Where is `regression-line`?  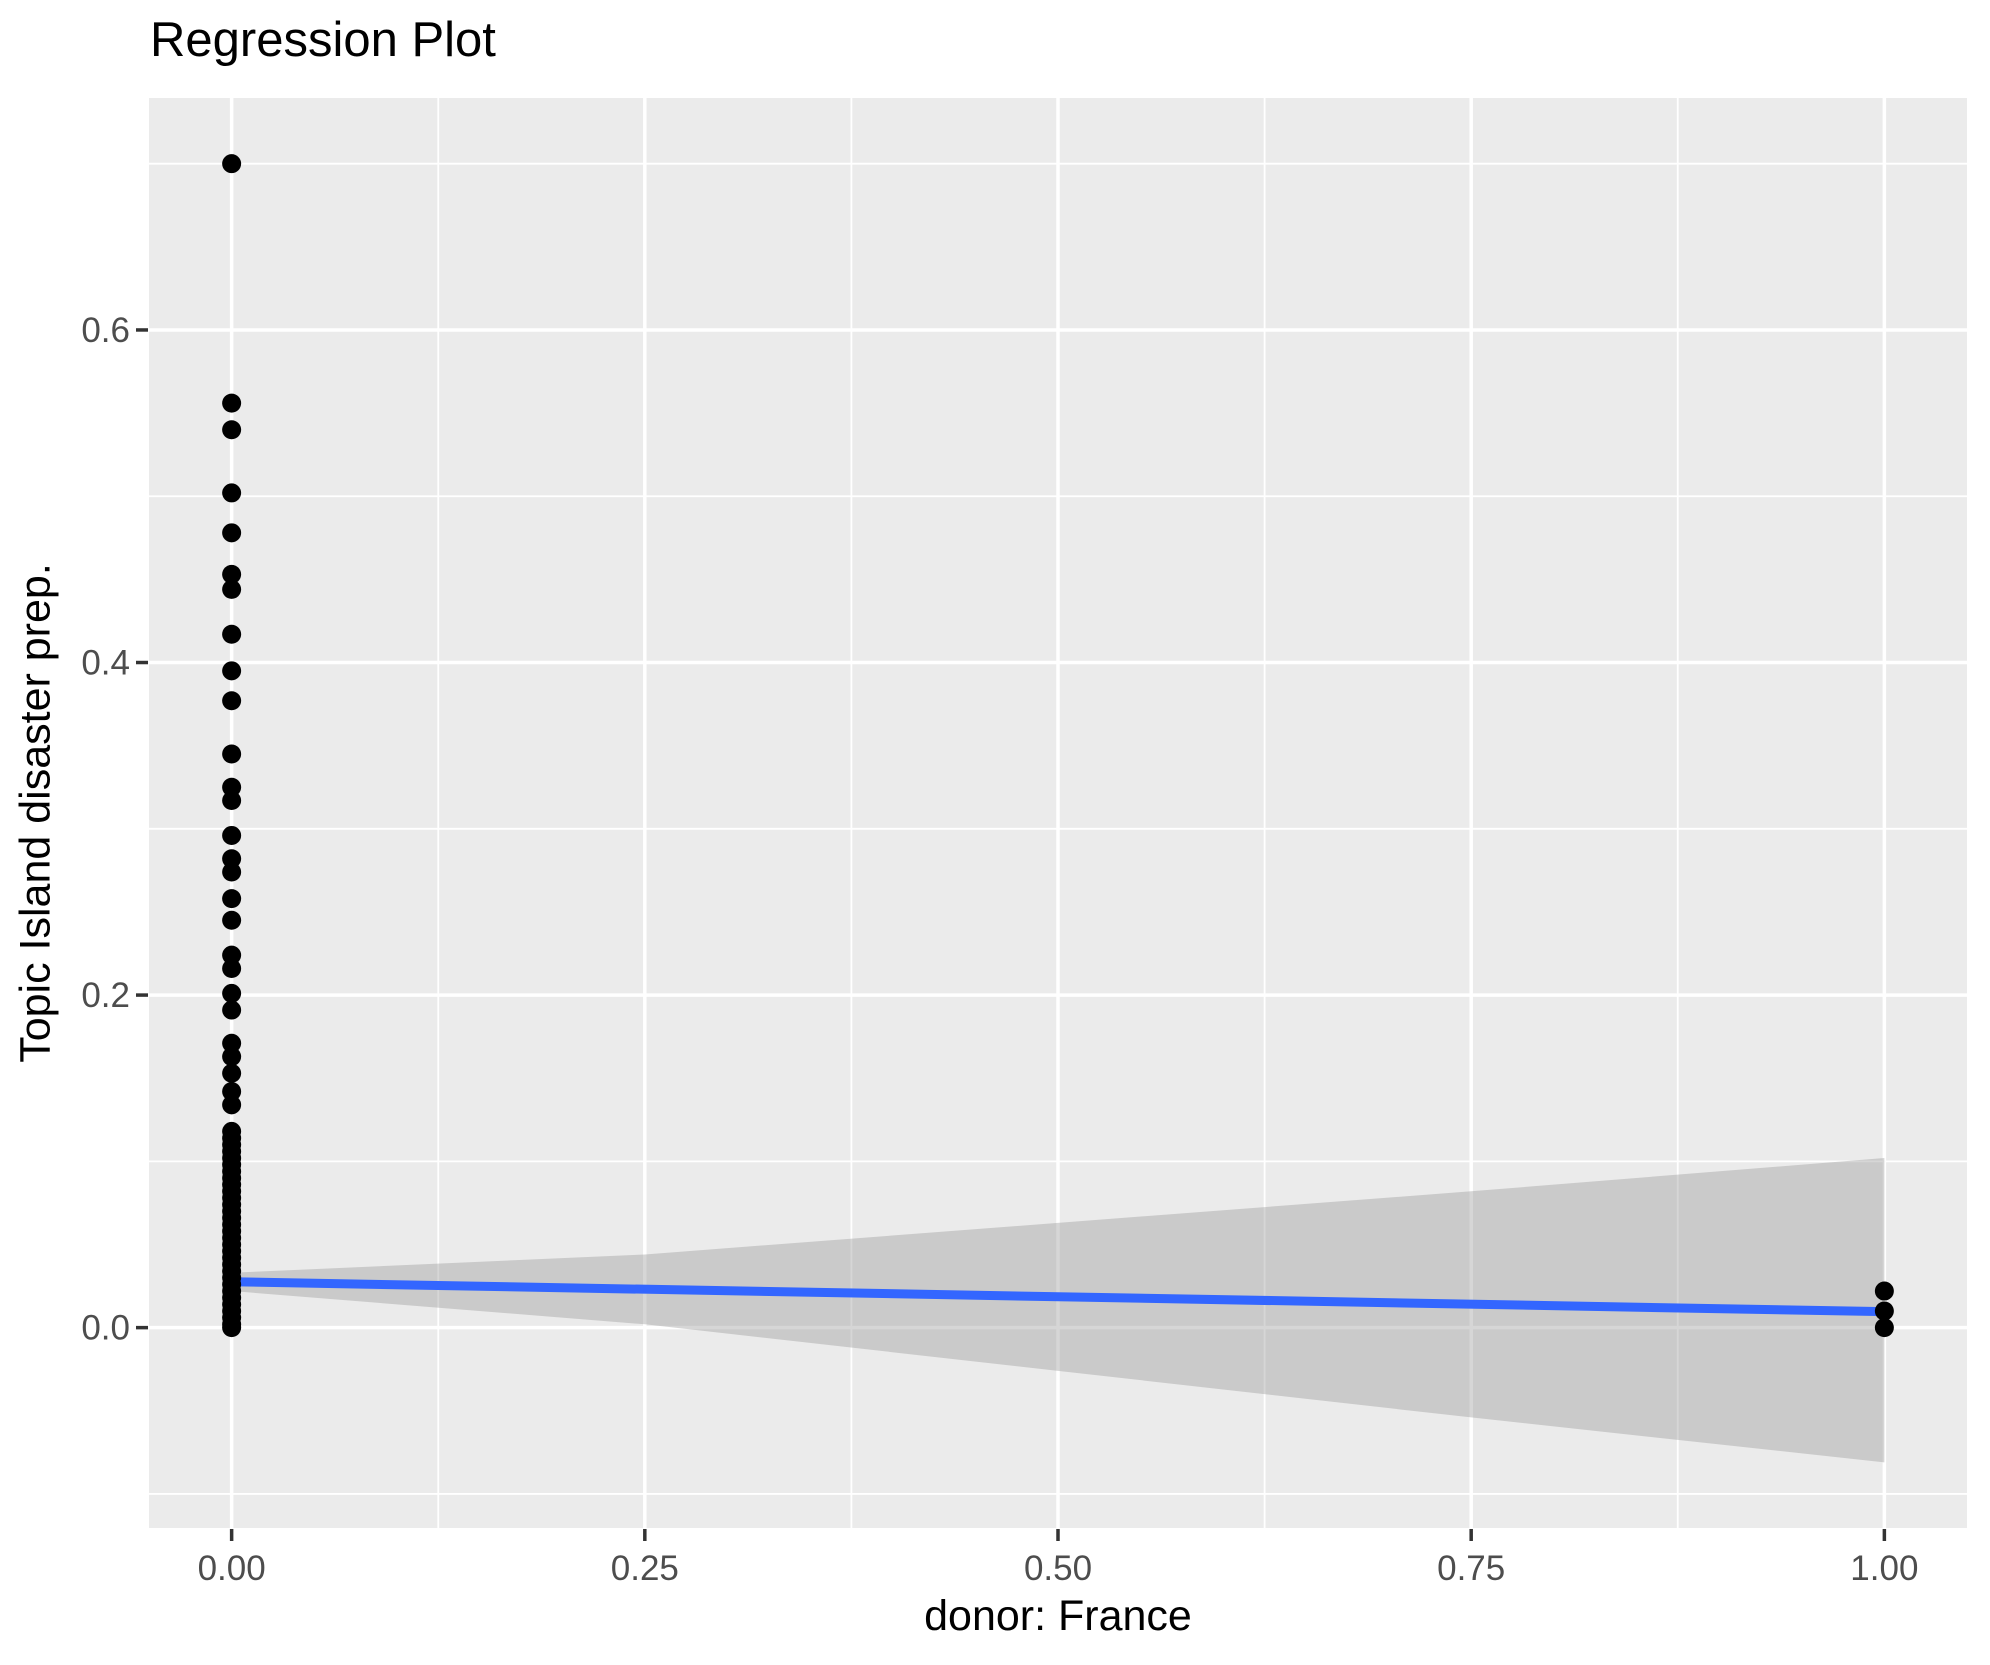 regression-line is located at coordinates (1058, 1297).